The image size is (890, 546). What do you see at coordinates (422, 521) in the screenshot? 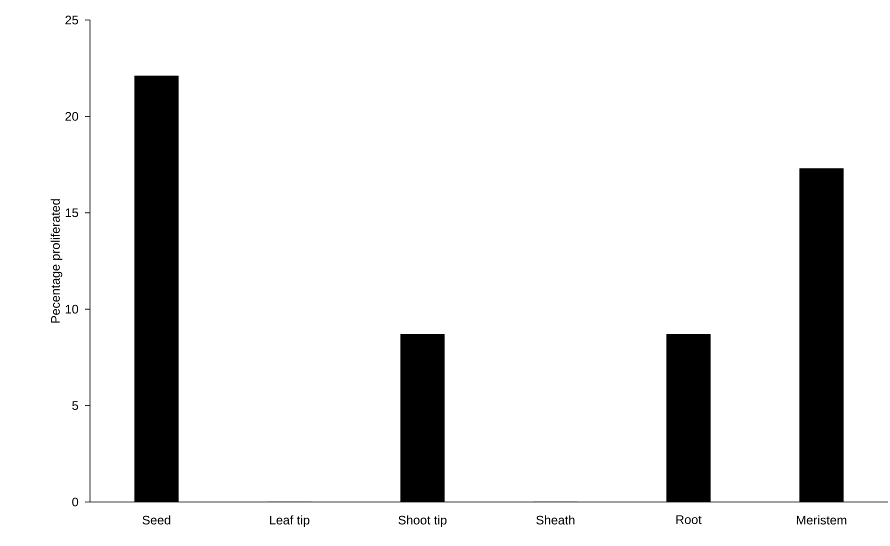
I see `x-tick-label: Shoot tip` at bounding box center [422, 521].